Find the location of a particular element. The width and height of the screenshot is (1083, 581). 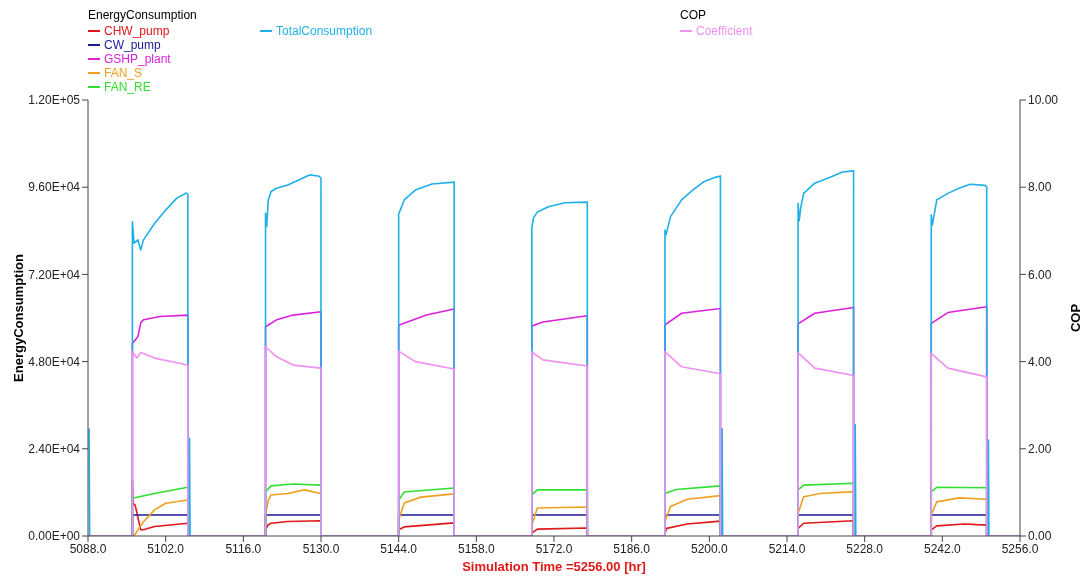

y2-tick-label: 4.00 is located at coordinates (1040, 361).